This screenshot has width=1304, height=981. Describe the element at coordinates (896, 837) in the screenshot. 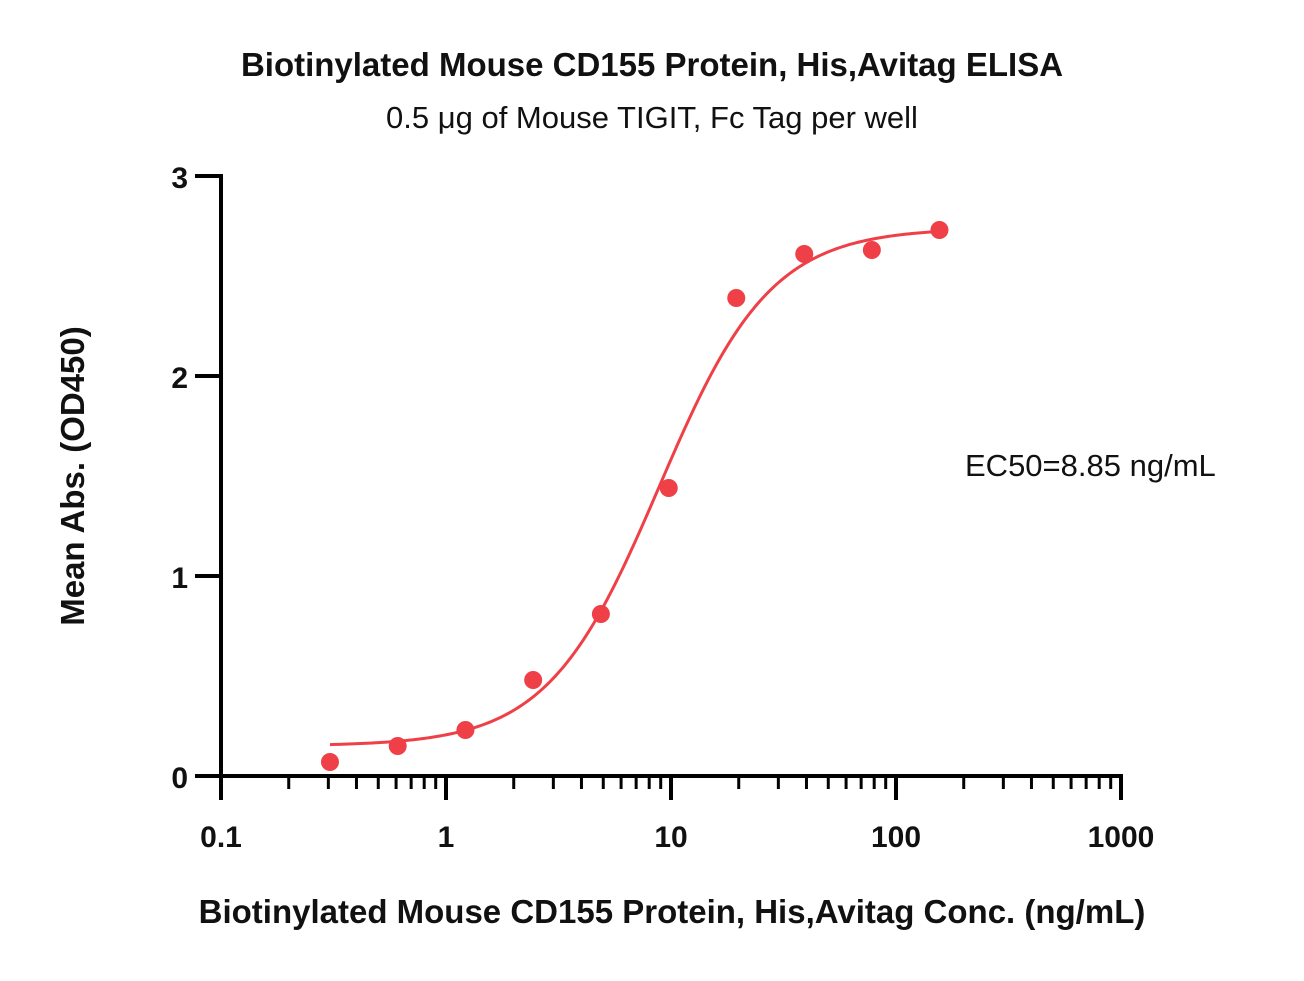

I see `x-tick-label: 100` at that location.